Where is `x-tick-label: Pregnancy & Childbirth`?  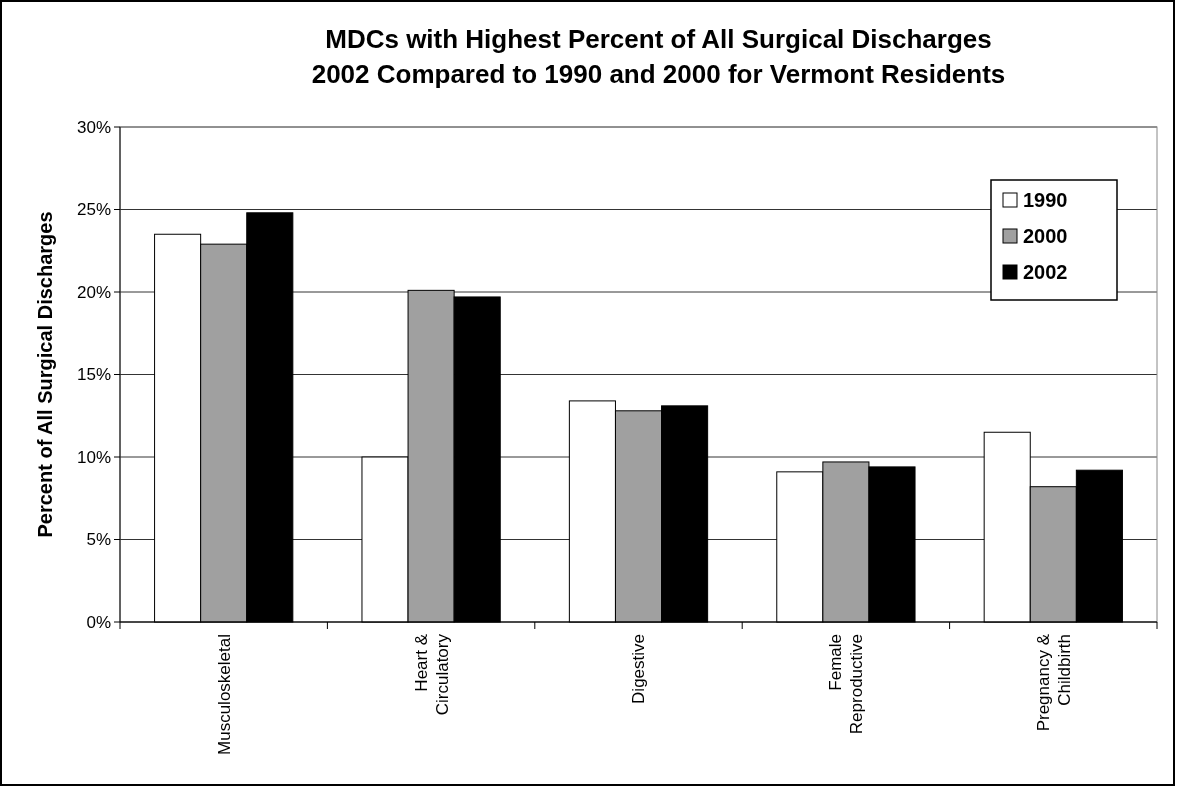
x-tick-label: Pregnancy & Childbirth is located at coordinates (1053, 682).